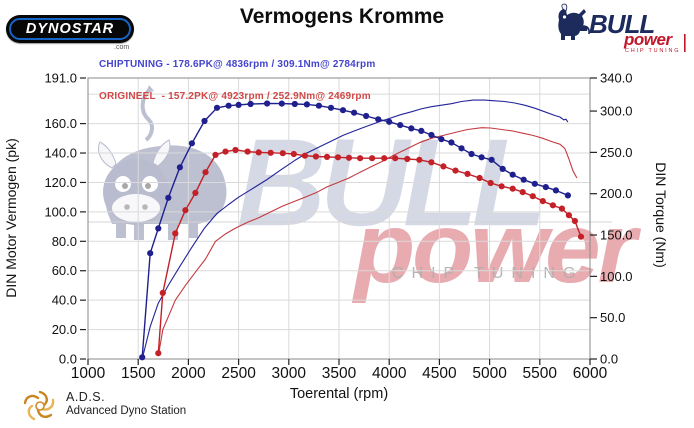 This screenshot has height=428, width=694. I want to click on svg-text: 5500, so click(540, 373).